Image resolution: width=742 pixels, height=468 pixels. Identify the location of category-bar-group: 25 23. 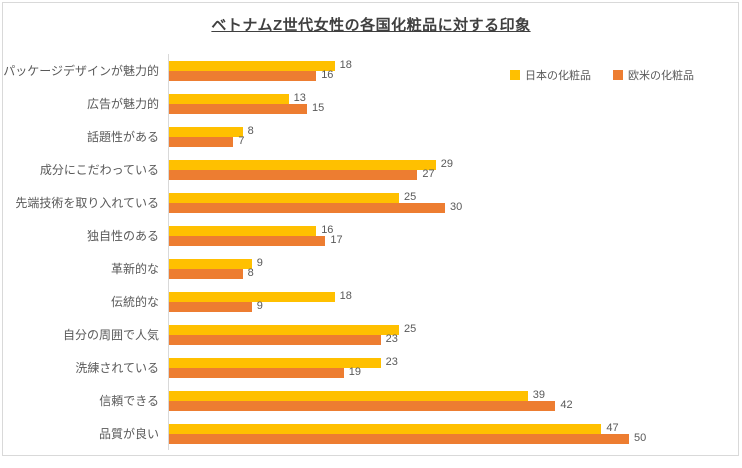
(450, 334).